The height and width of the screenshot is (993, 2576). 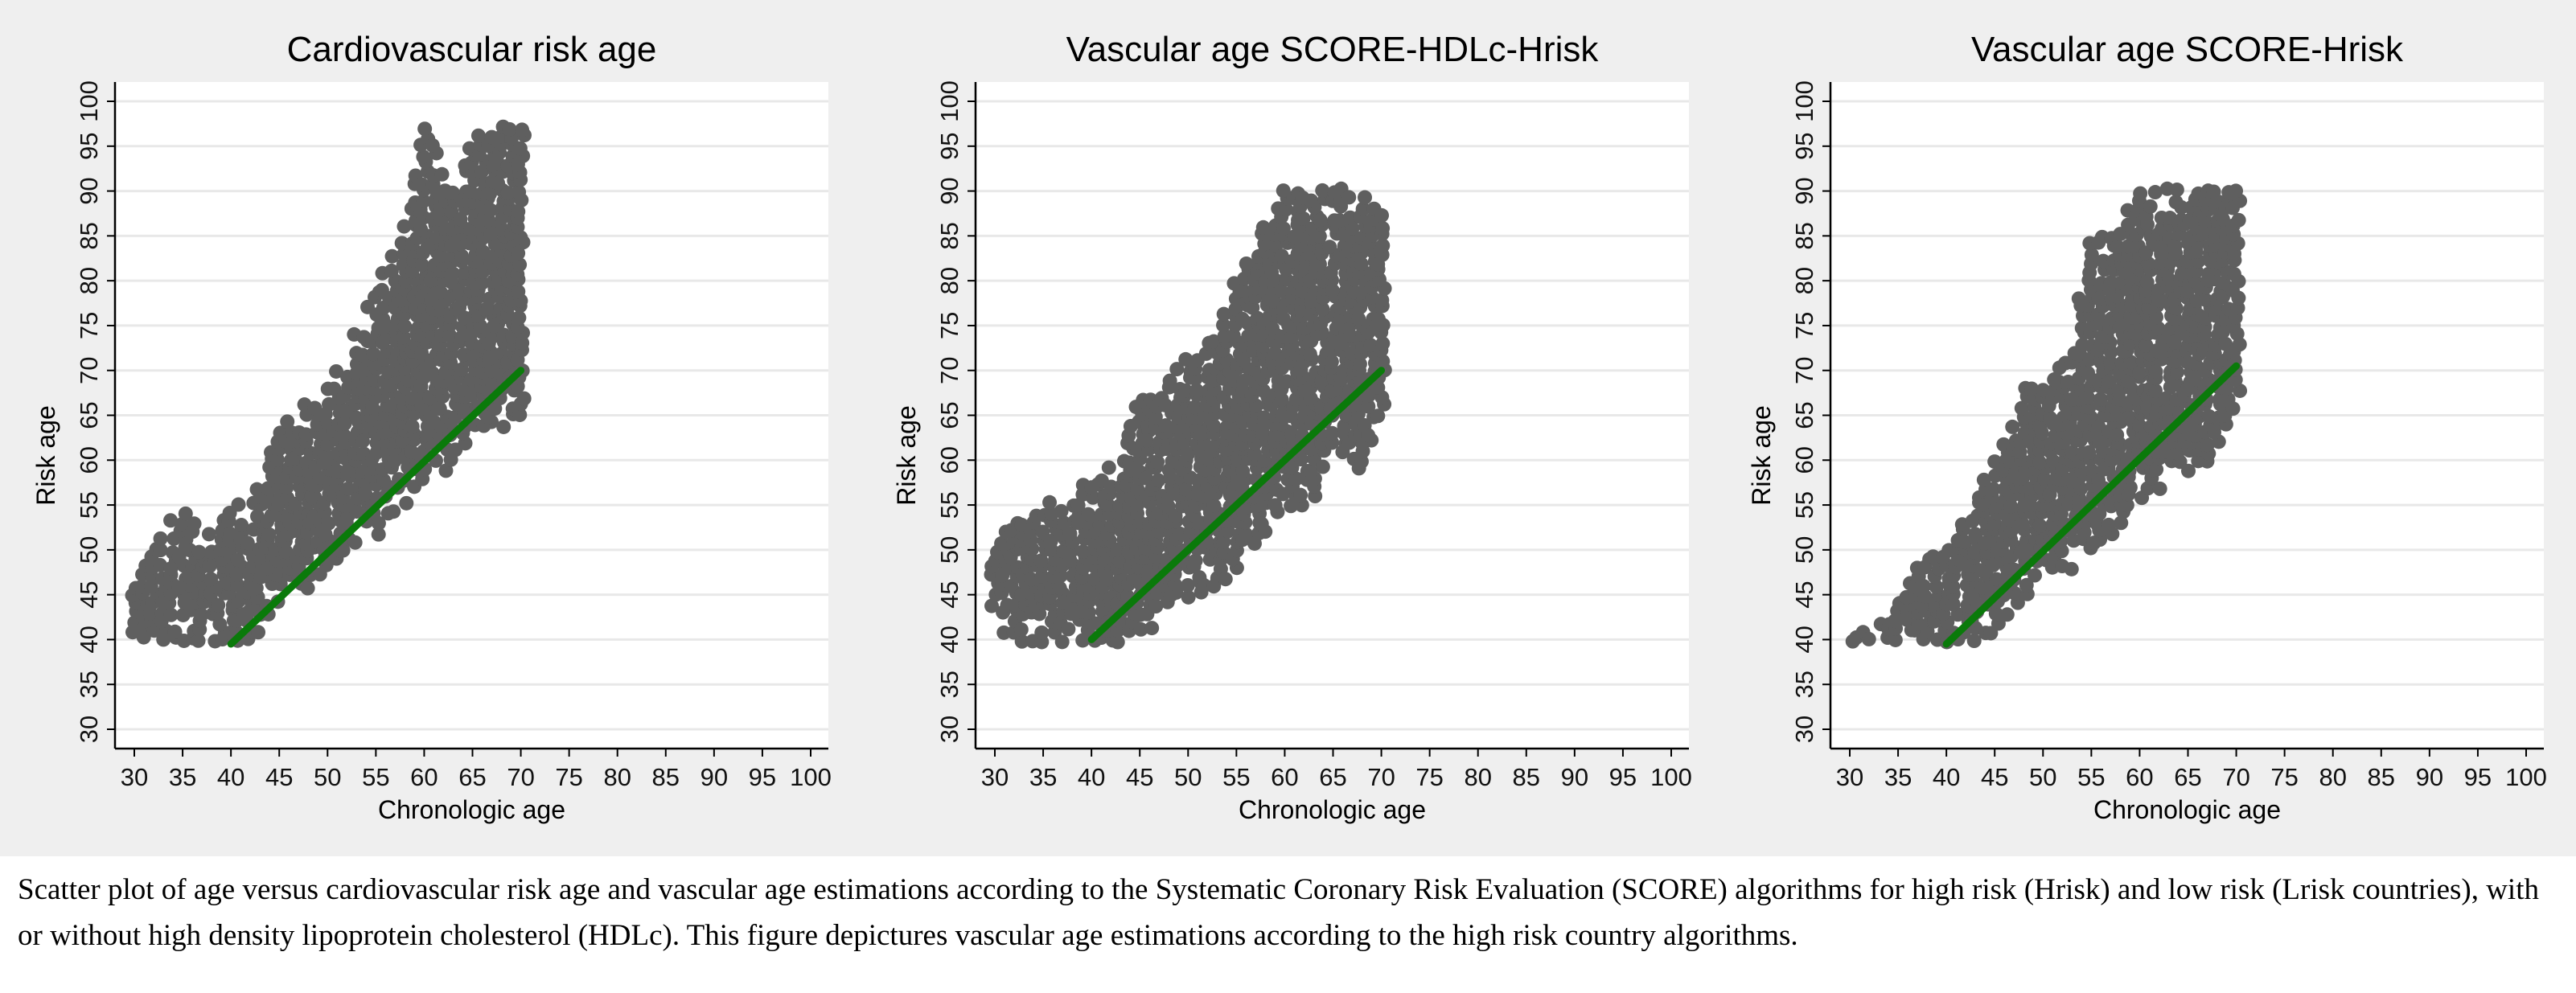 I want to click on x-tick-label: 90, so click(x=2429, y=777).